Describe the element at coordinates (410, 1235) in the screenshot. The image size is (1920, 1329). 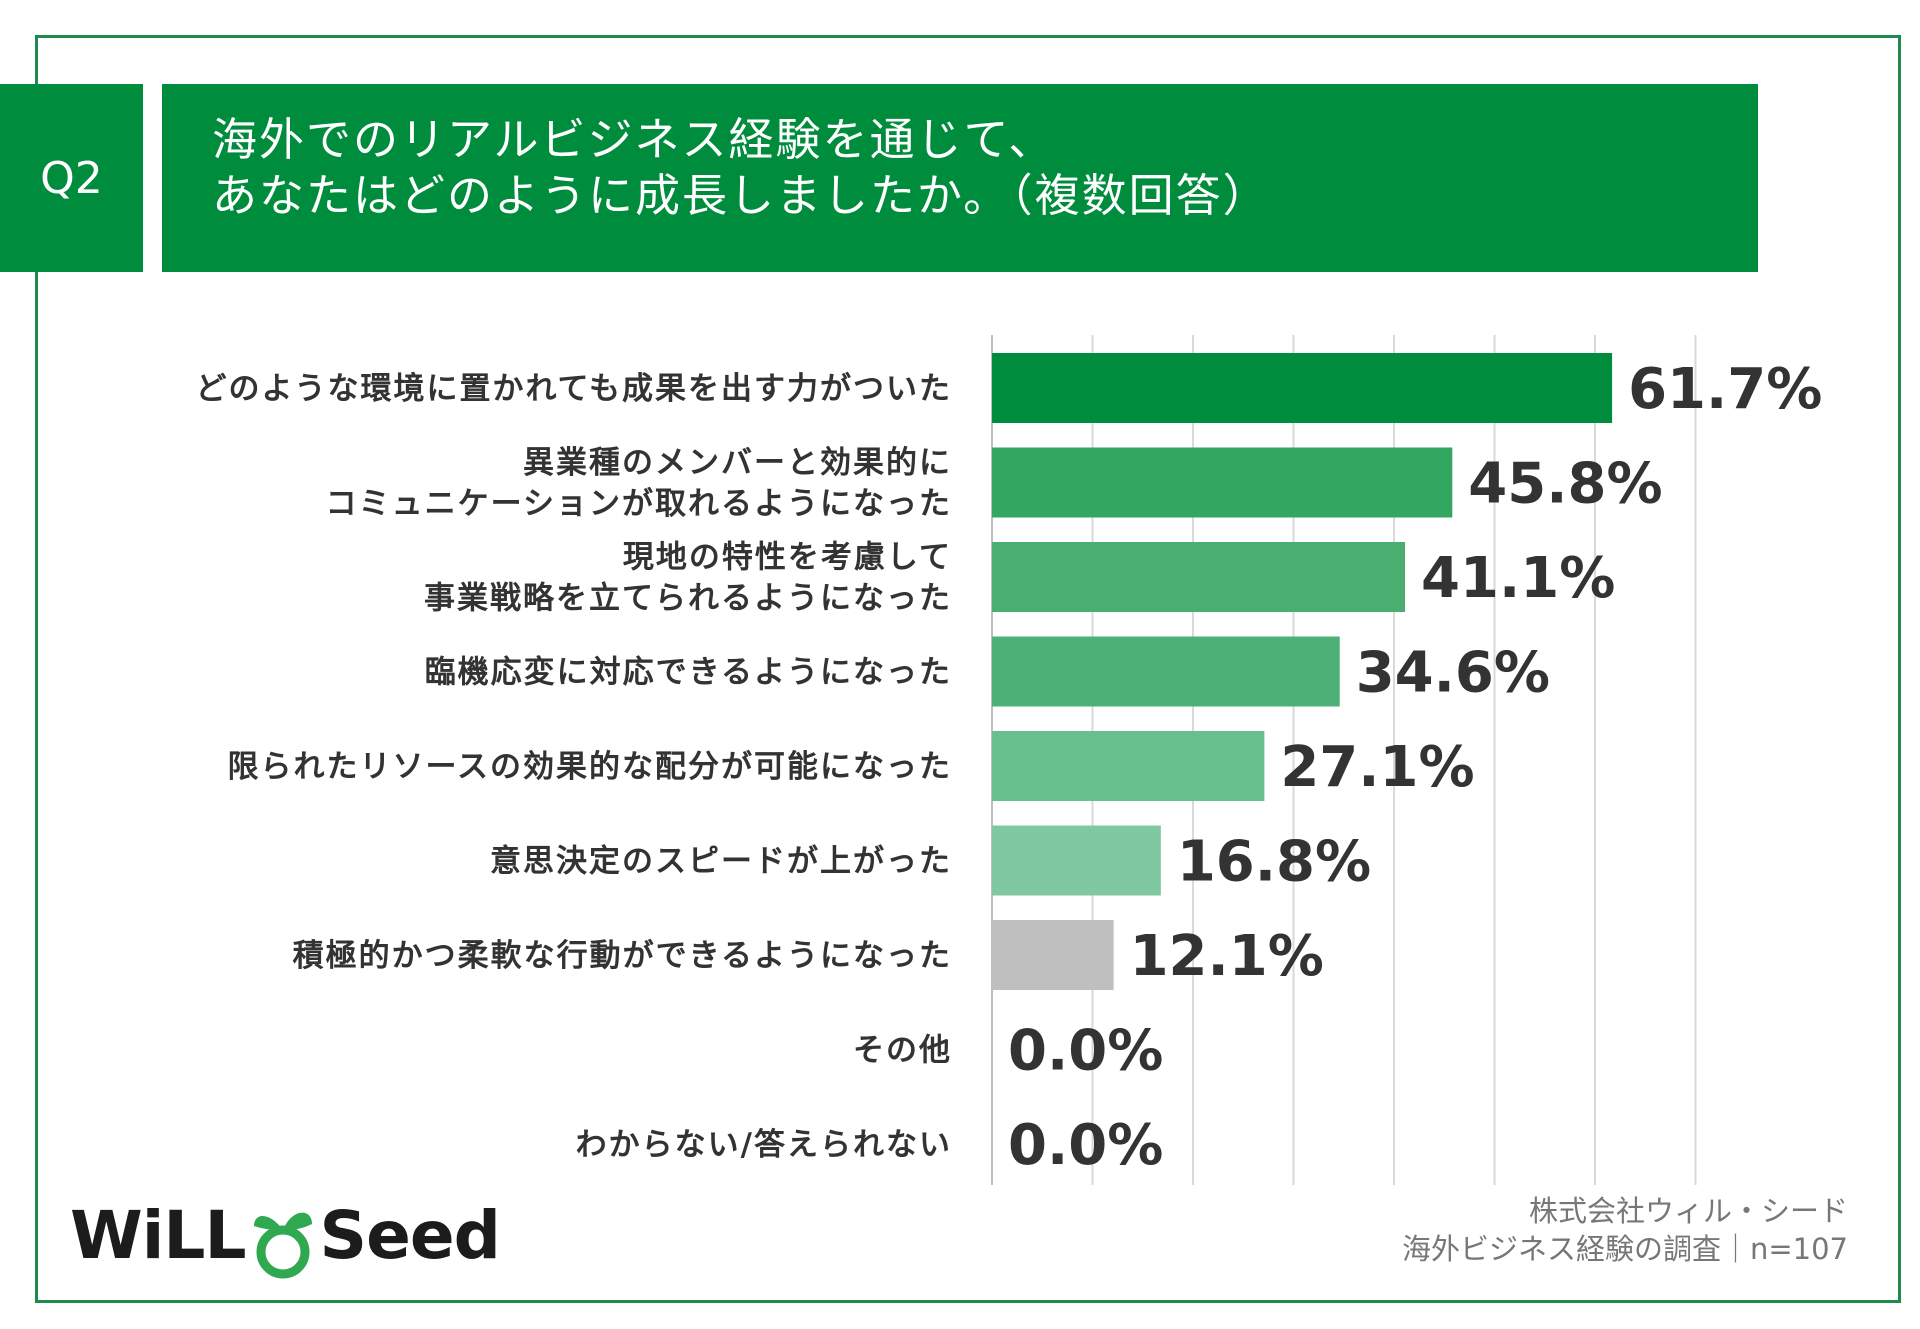
I see `logo-text-seed: Seed` at that location.